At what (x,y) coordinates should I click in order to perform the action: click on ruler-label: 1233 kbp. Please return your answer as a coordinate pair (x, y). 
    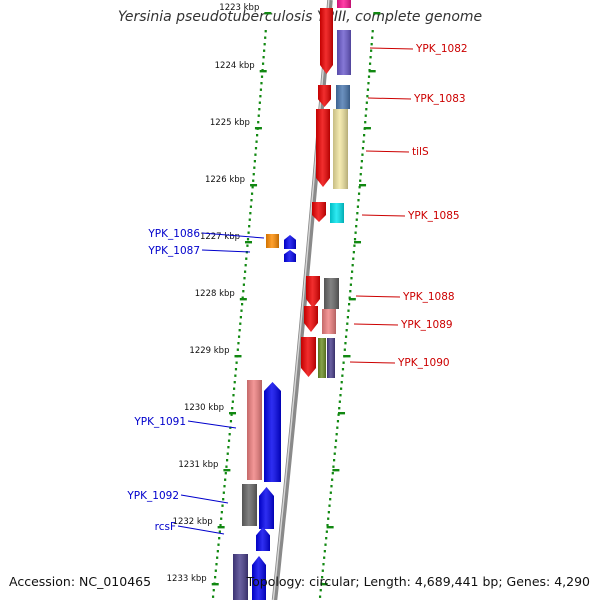
    Looking at the image, I should click on (187, 579).